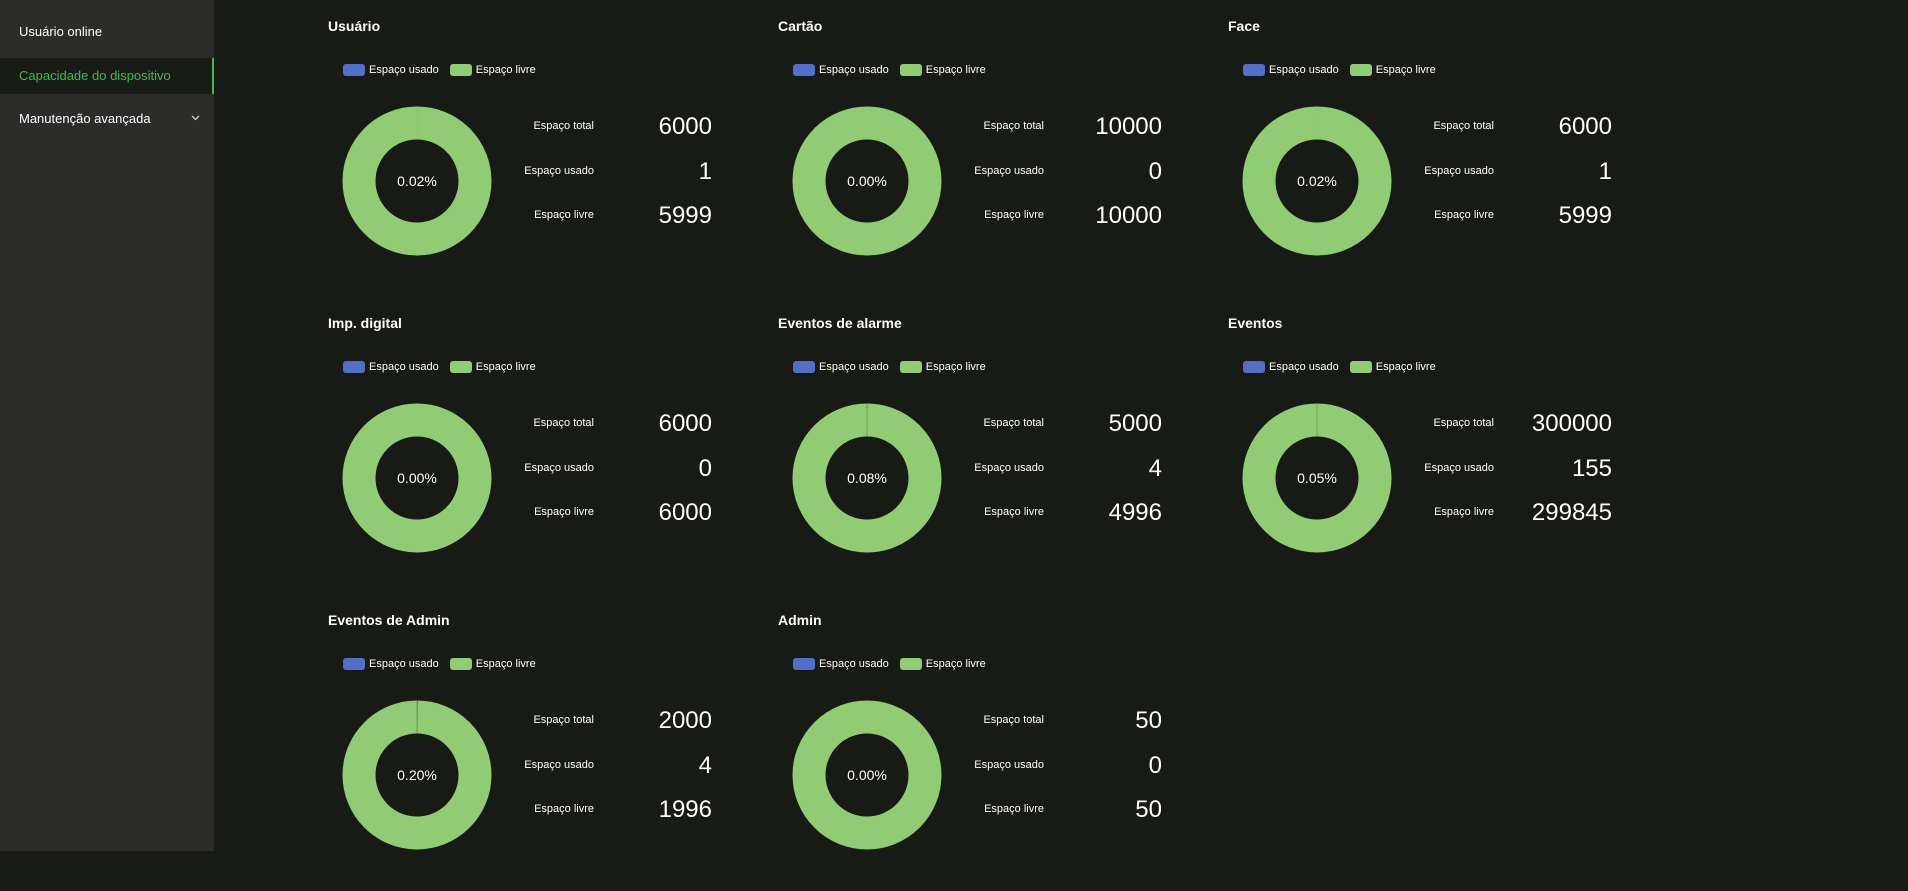 The height and width of the screenshot is (891, 1908). I want to click on stat-row-total: Espaço total 2000, so click(603, 729).